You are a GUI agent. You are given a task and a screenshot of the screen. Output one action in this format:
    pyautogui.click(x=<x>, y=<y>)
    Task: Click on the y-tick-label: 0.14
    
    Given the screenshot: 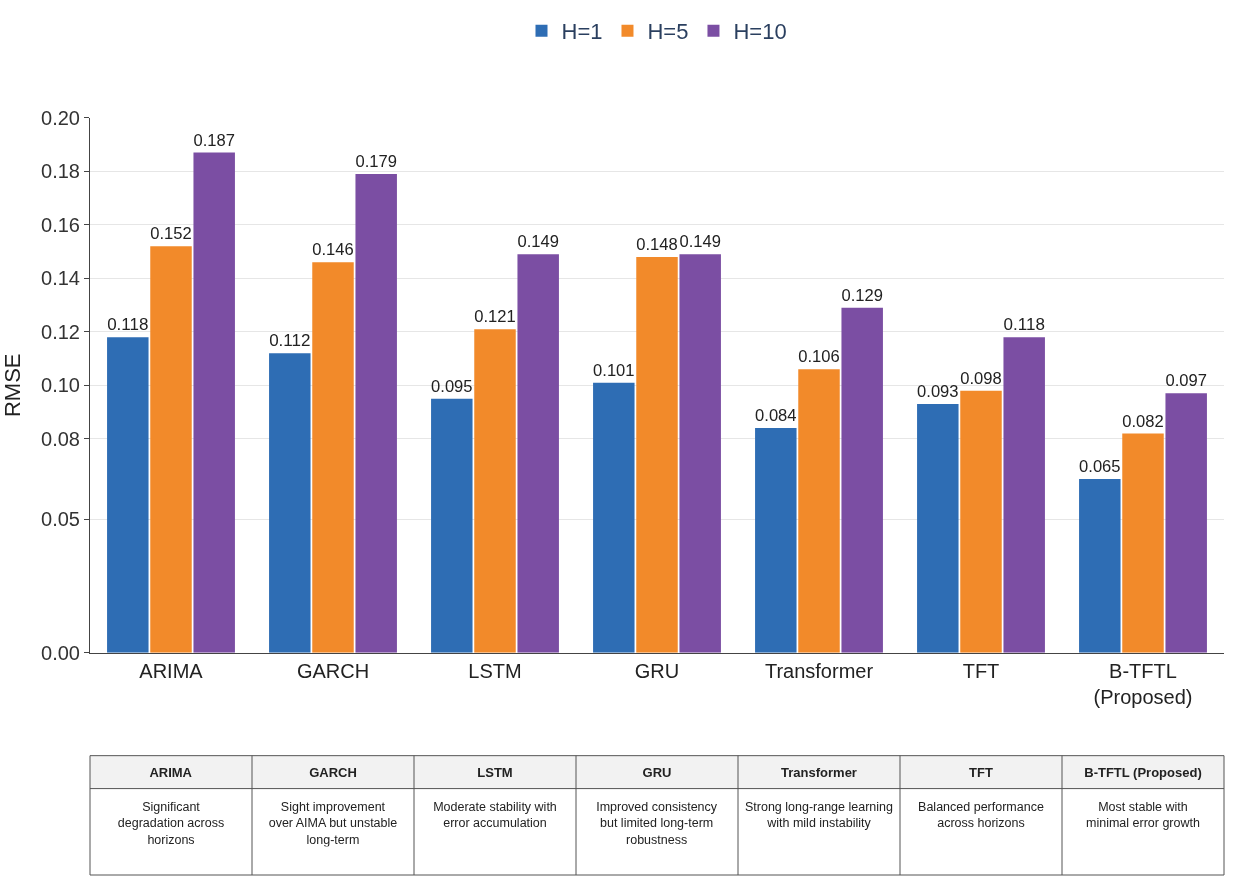 What is the action you would take?
    pyautogui.click(x=60, y=278)
    